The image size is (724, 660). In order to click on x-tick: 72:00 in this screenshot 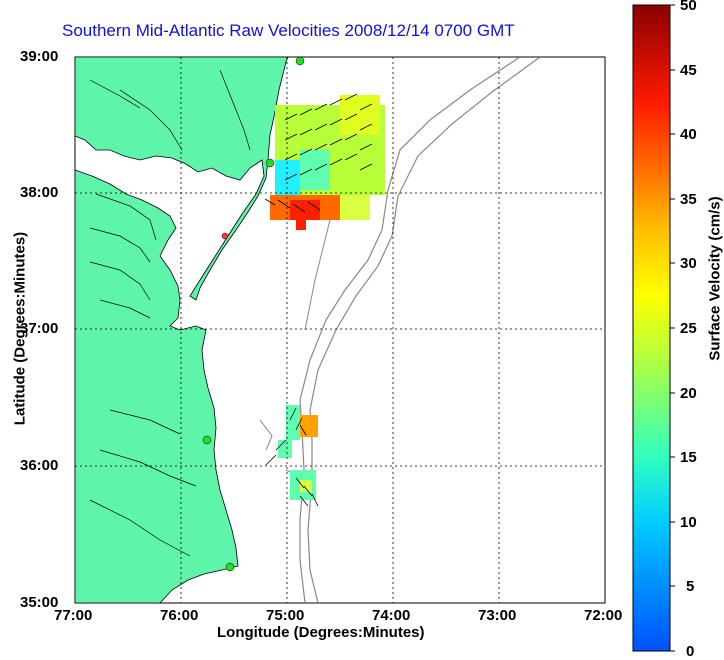, I will do `click(603, 615)`.